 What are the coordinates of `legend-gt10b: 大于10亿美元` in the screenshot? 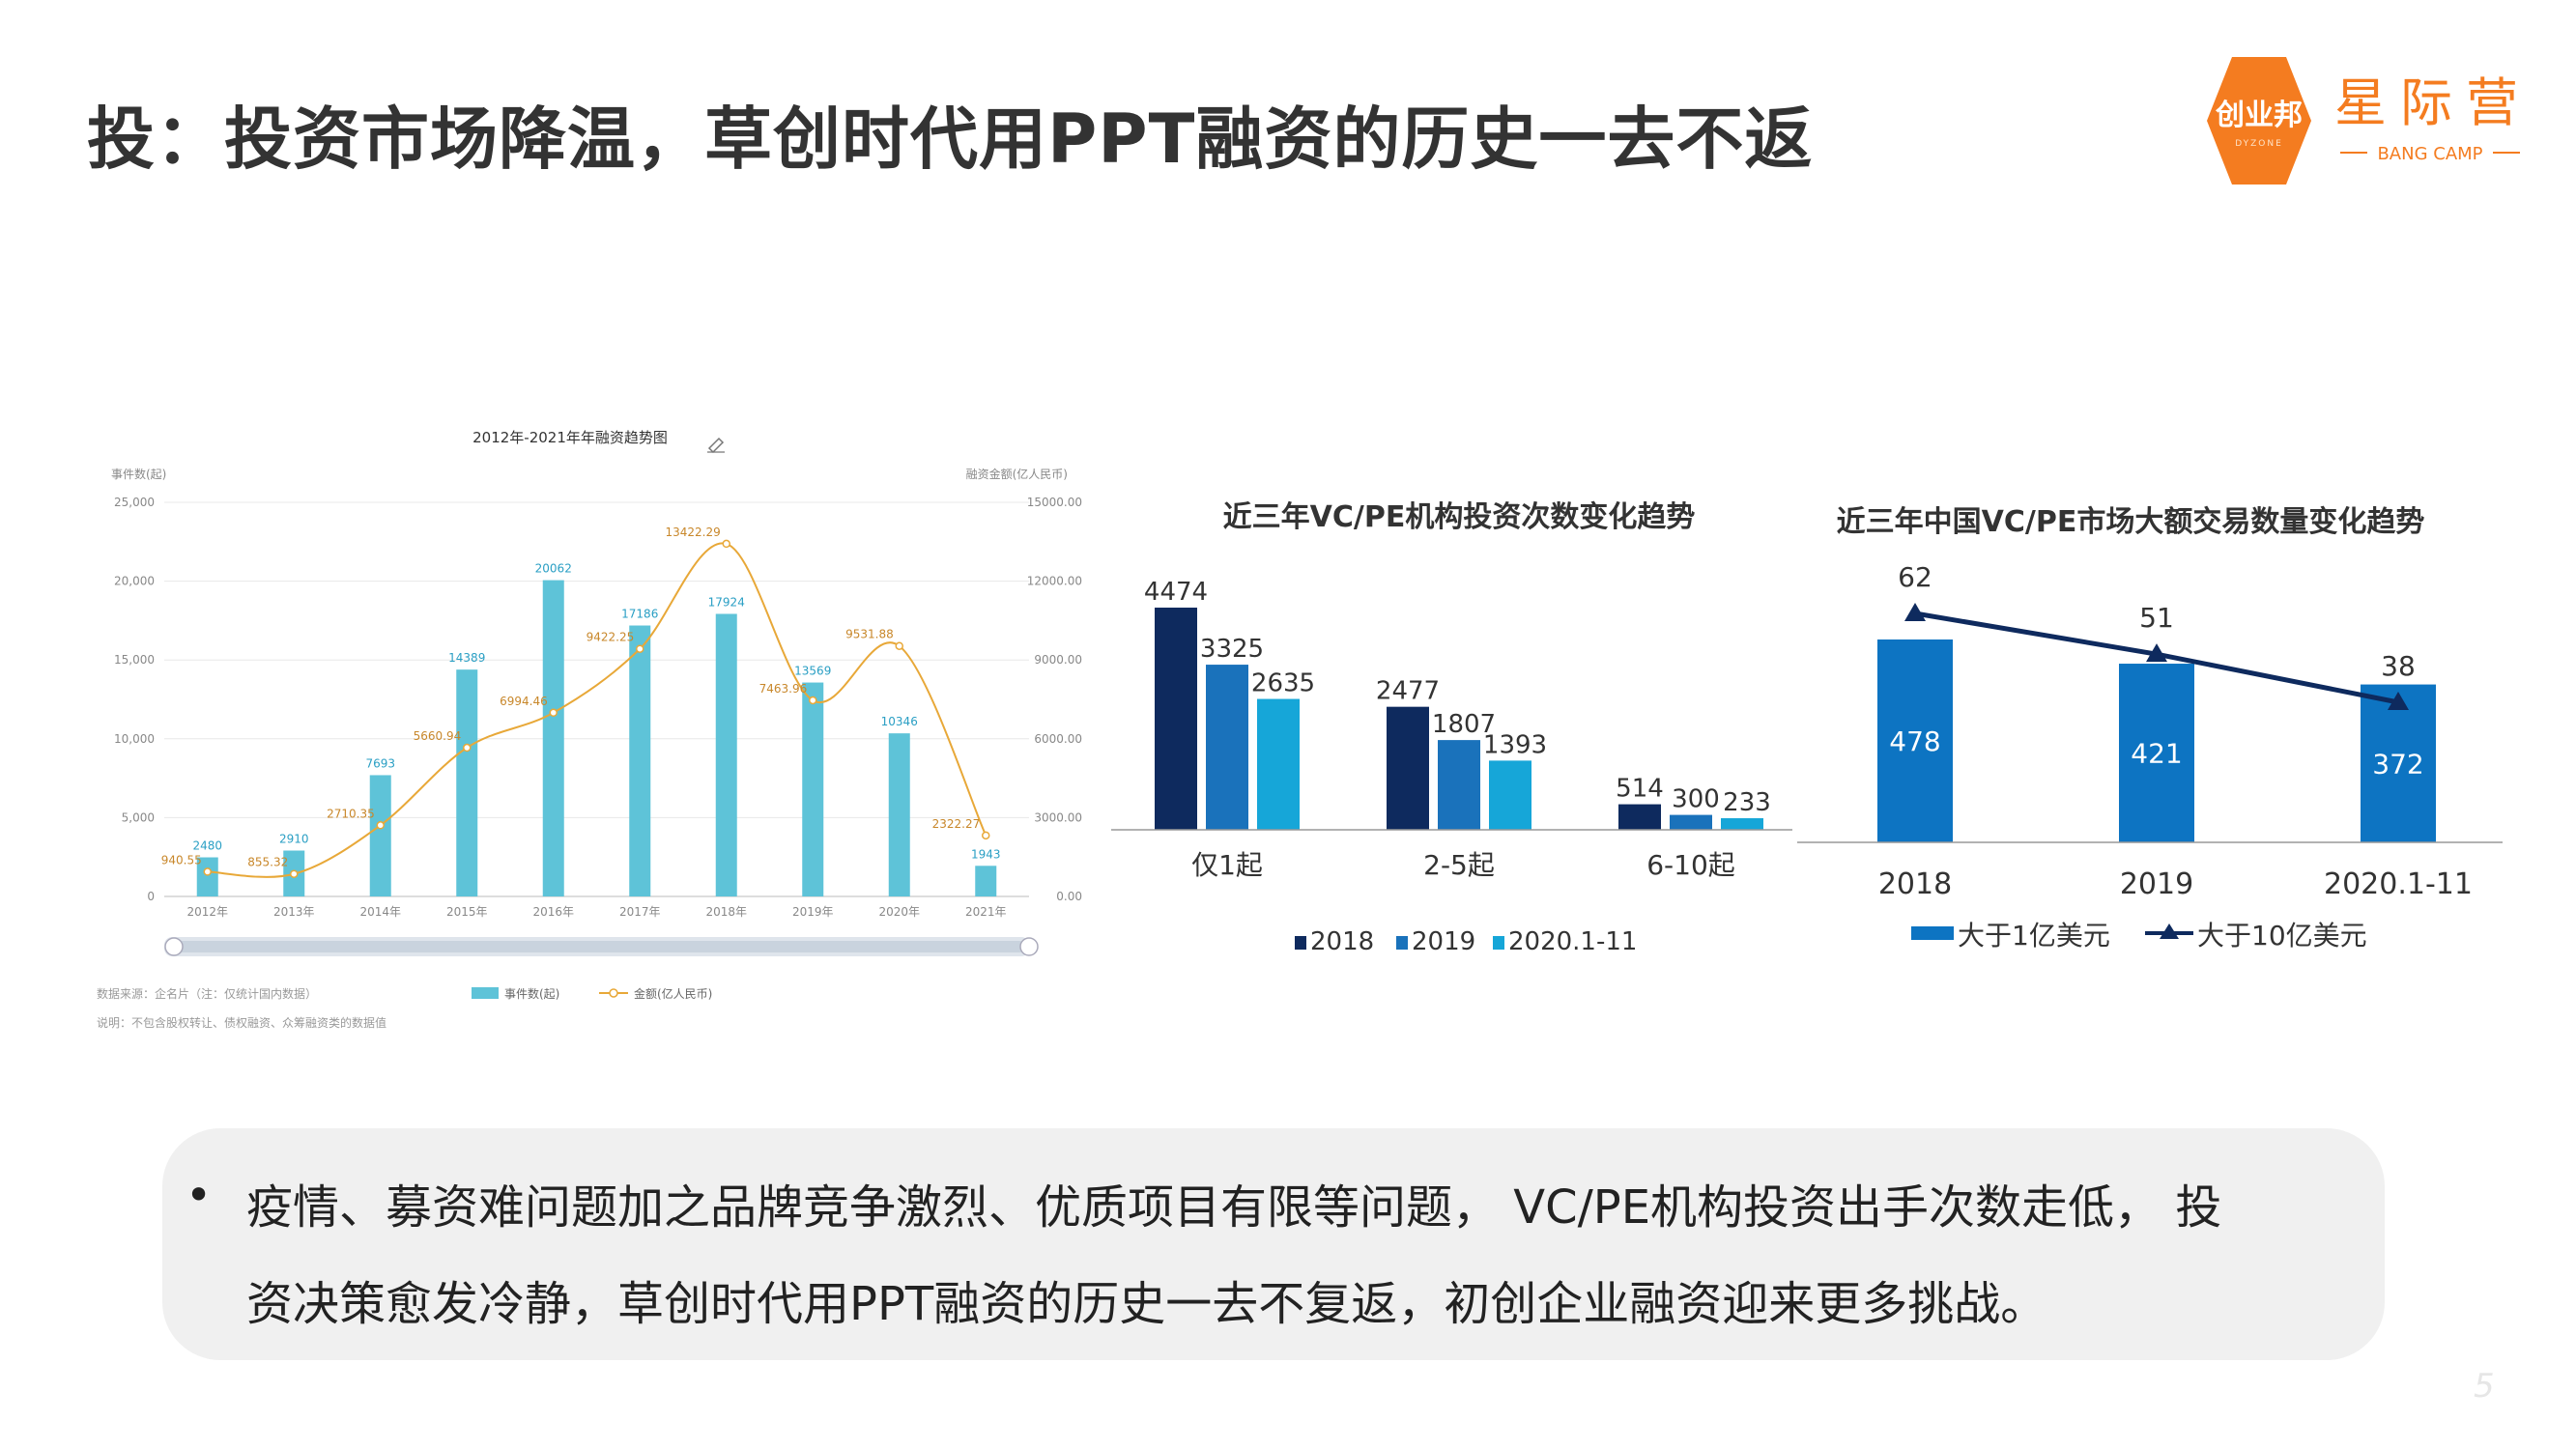 It's located at (2282, 936).